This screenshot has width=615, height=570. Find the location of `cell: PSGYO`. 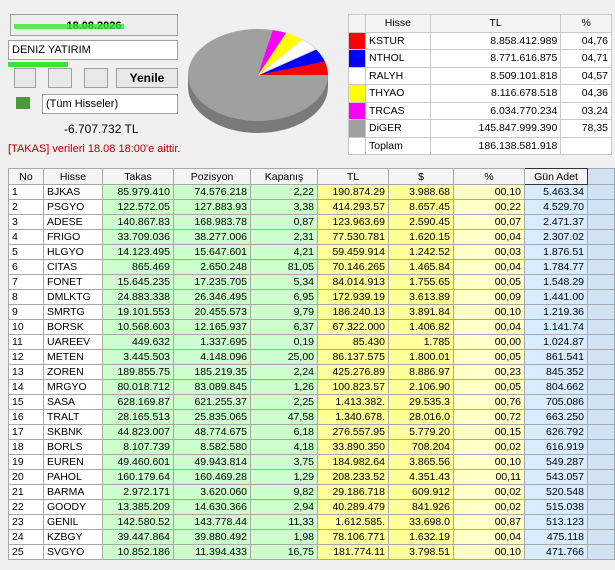

cell: PSGYO is located at coordinates (73, 207).